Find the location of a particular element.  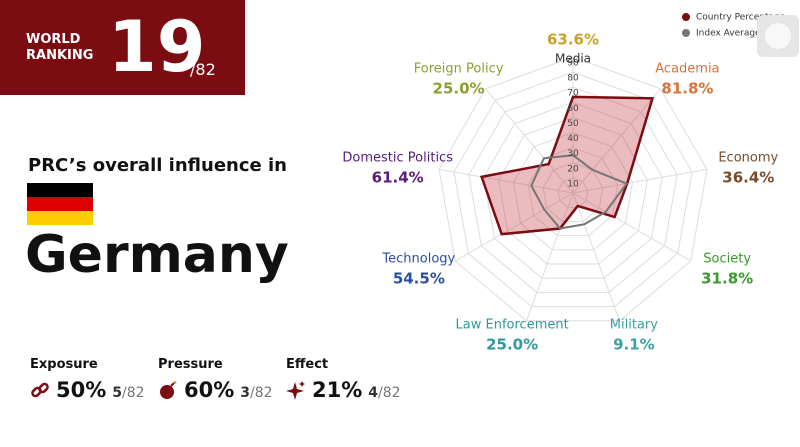

legend-label: Country Percentage is located at coordinates (741, 18).